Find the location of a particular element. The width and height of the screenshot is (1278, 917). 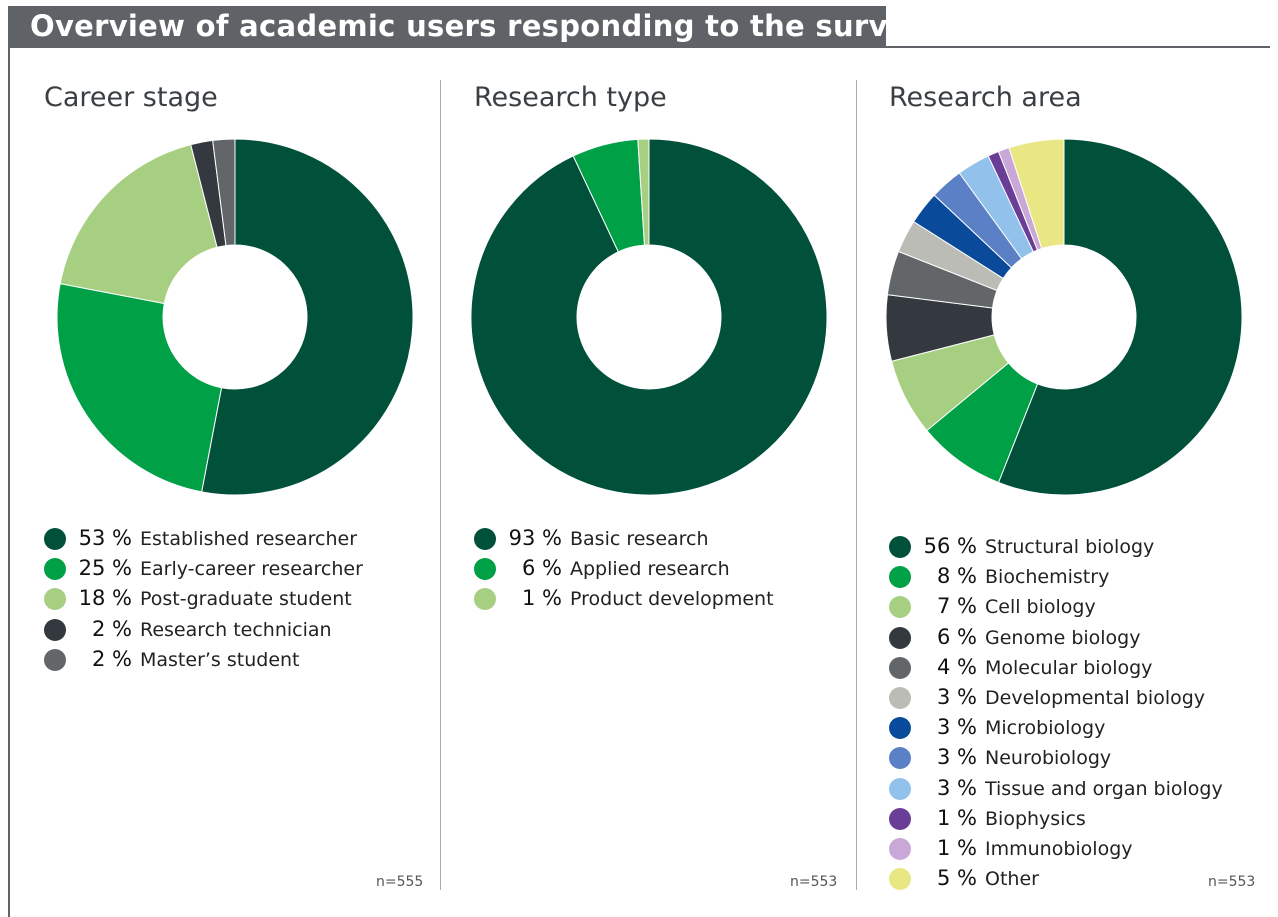

legend-label: Research technician is located at coordinates (236, 629).